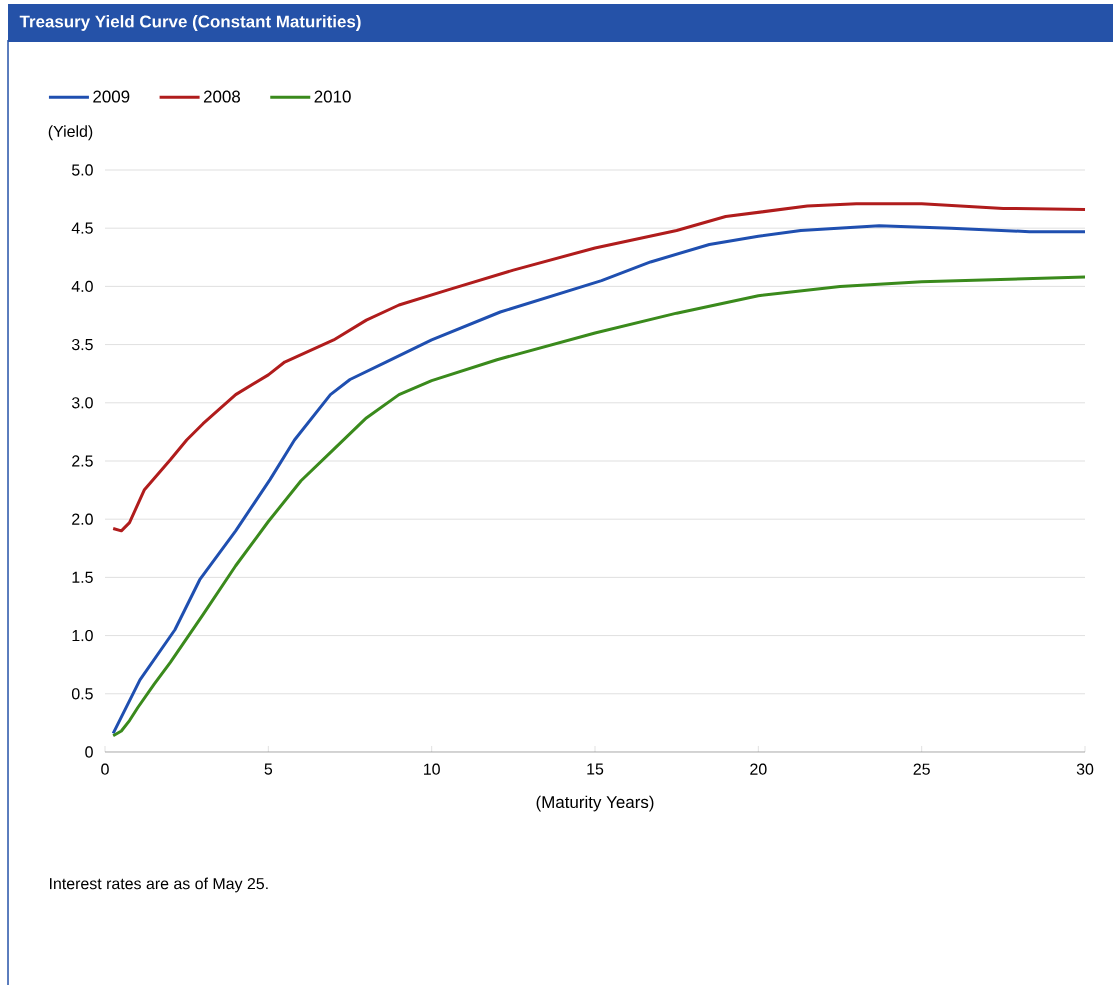  What do you see at coordinates (758, 769) in the screenshot?
I see `x-tick-label: 20` at bounding box center [758, 769].